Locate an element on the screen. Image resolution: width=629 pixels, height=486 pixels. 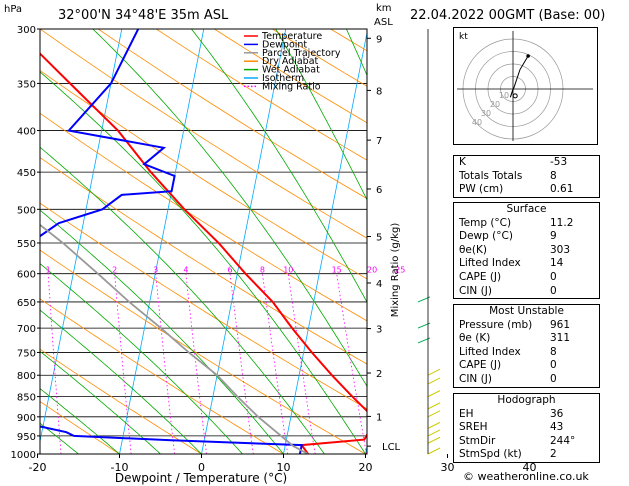
mixing-ratio-label: 15 is located at coordinates (337, 270).